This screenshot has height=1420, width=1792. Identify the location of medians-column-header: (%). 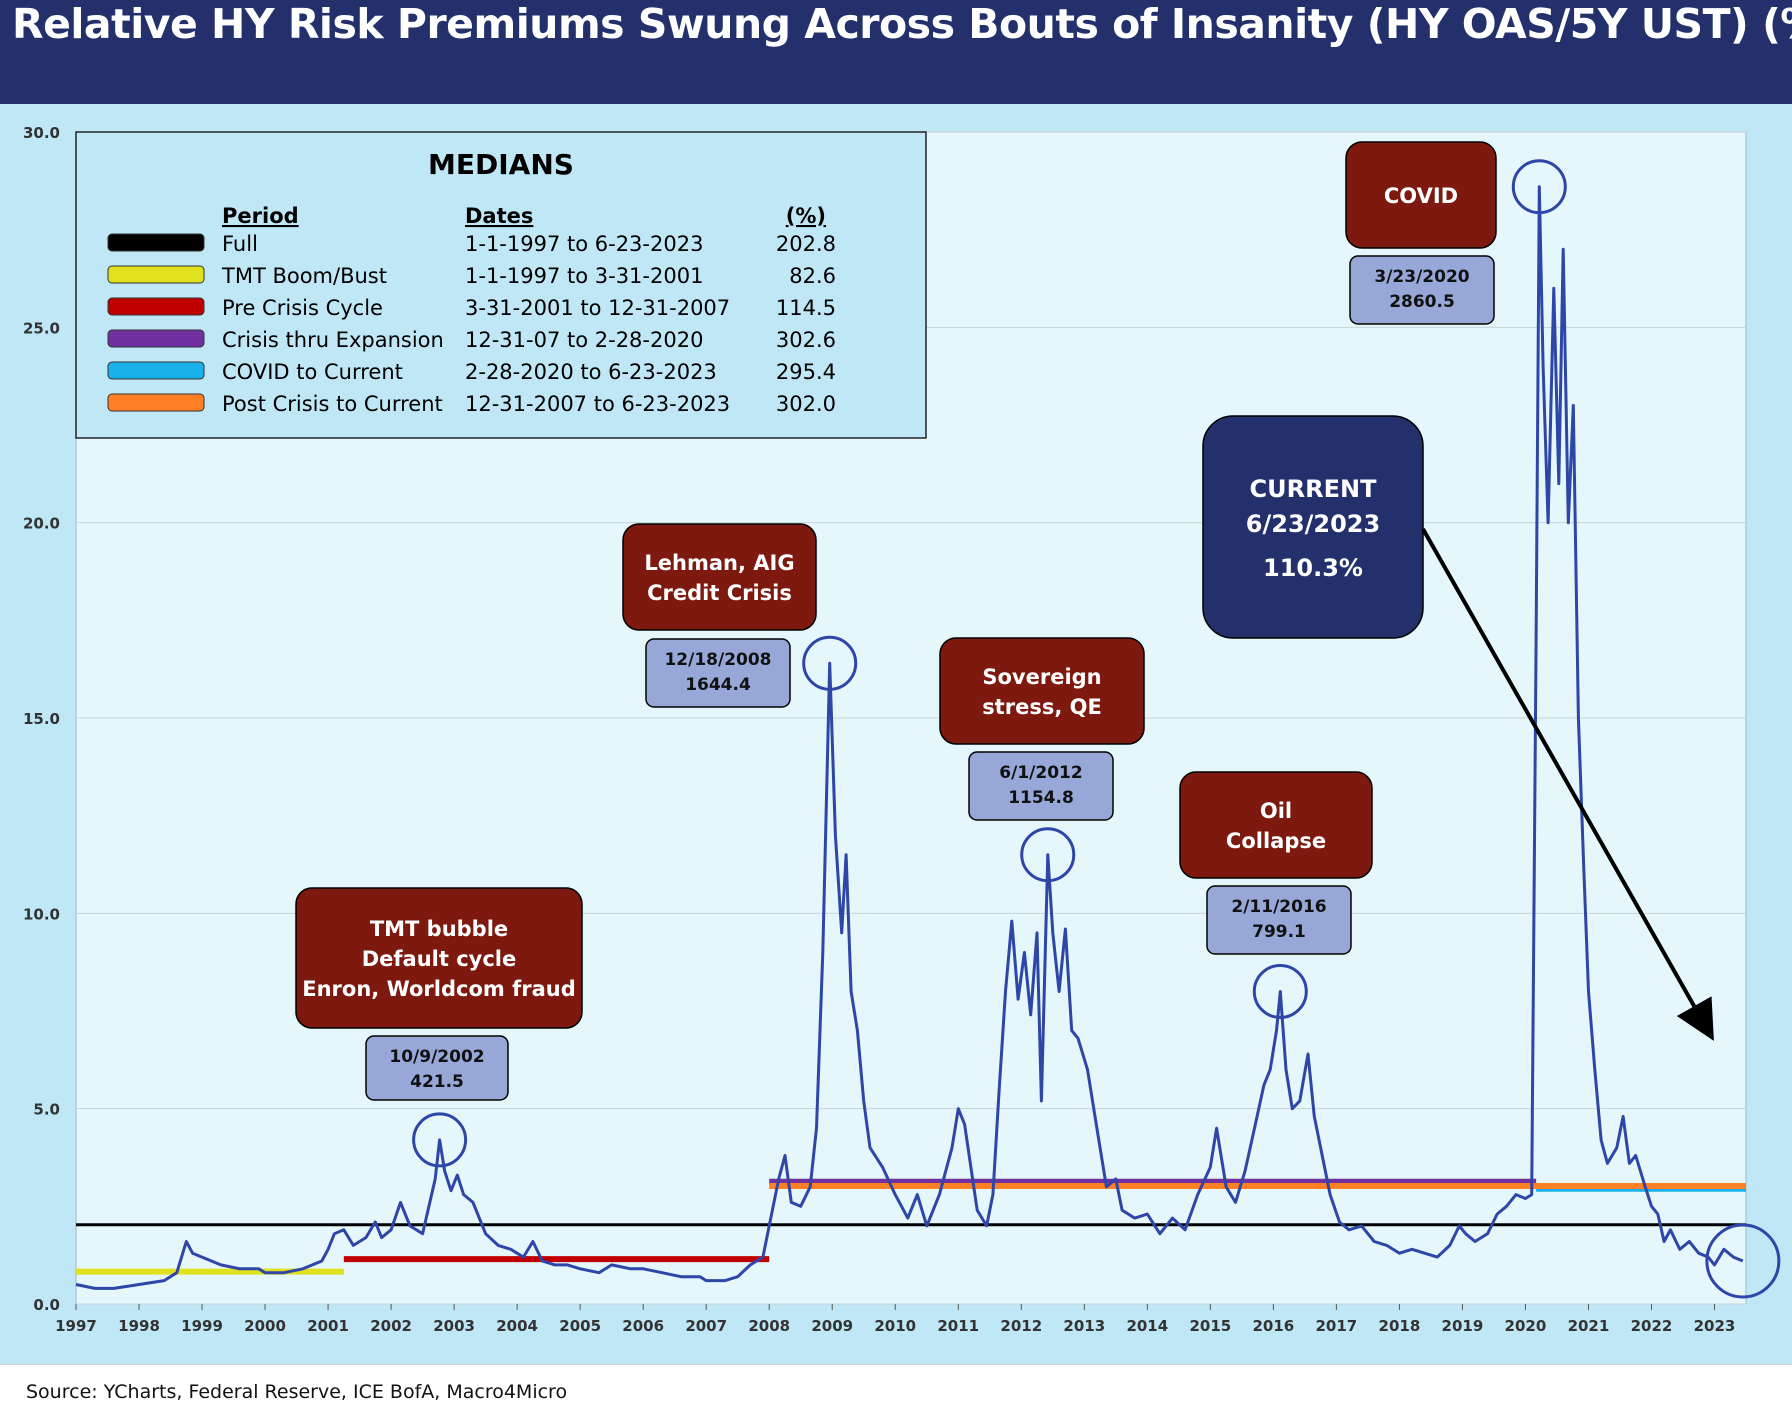
(806, 216).